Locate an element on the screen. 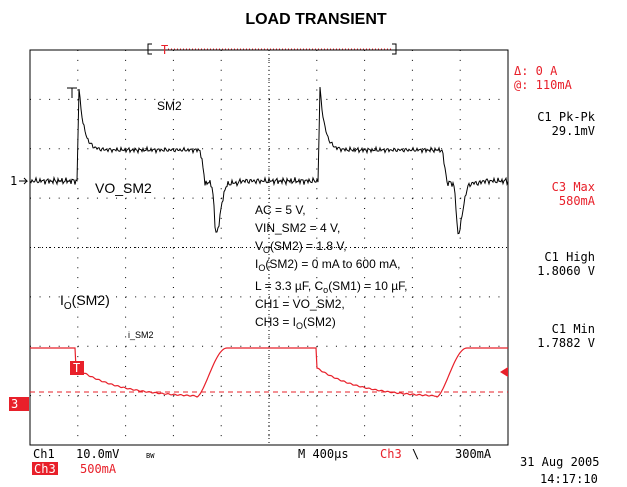 This screenshot has height=487, width=627. cursor-t is located at coordinates (72, 92).